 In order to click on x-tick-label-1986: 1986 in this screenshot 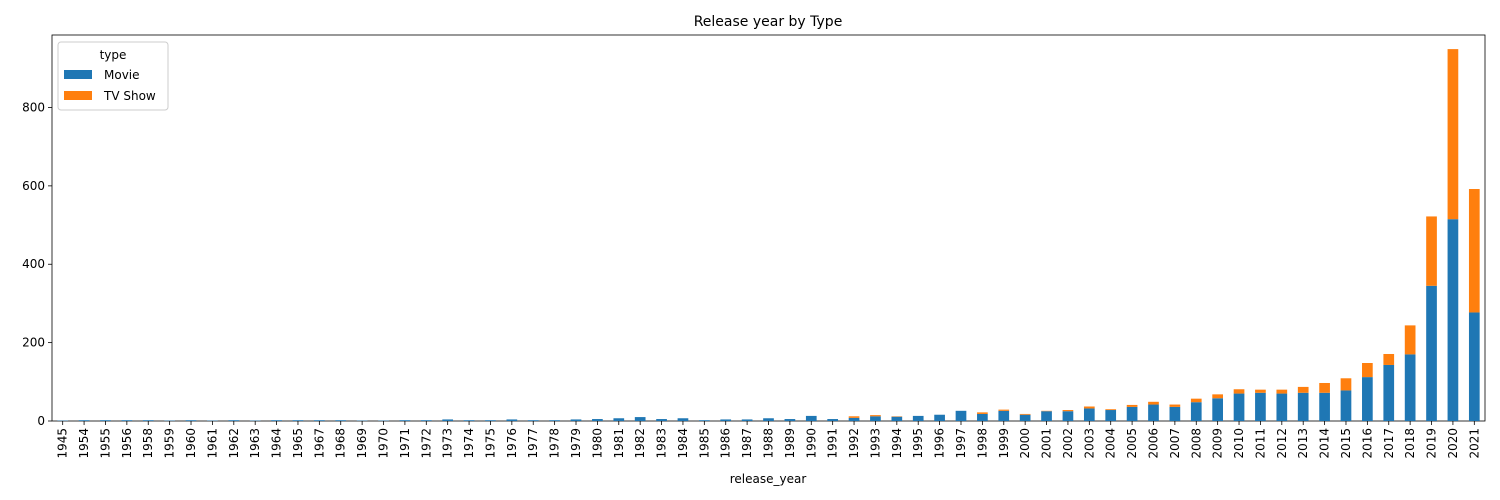, I will do `click(726, 443)`.